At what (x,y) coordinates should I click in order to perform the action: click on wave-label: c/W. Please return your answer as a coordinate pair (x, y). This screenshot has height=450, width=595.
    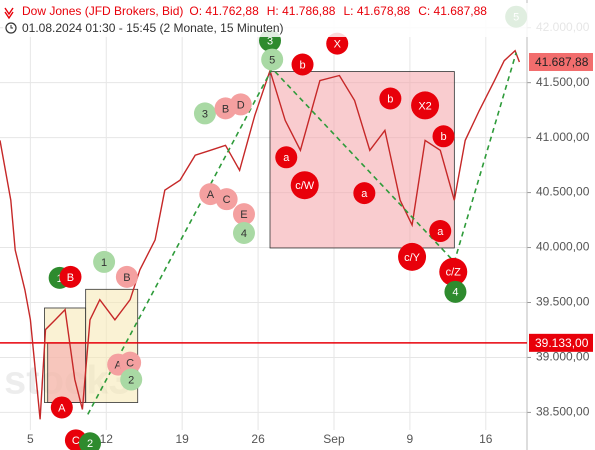
    Looking at the image, I should click on (305, 186).